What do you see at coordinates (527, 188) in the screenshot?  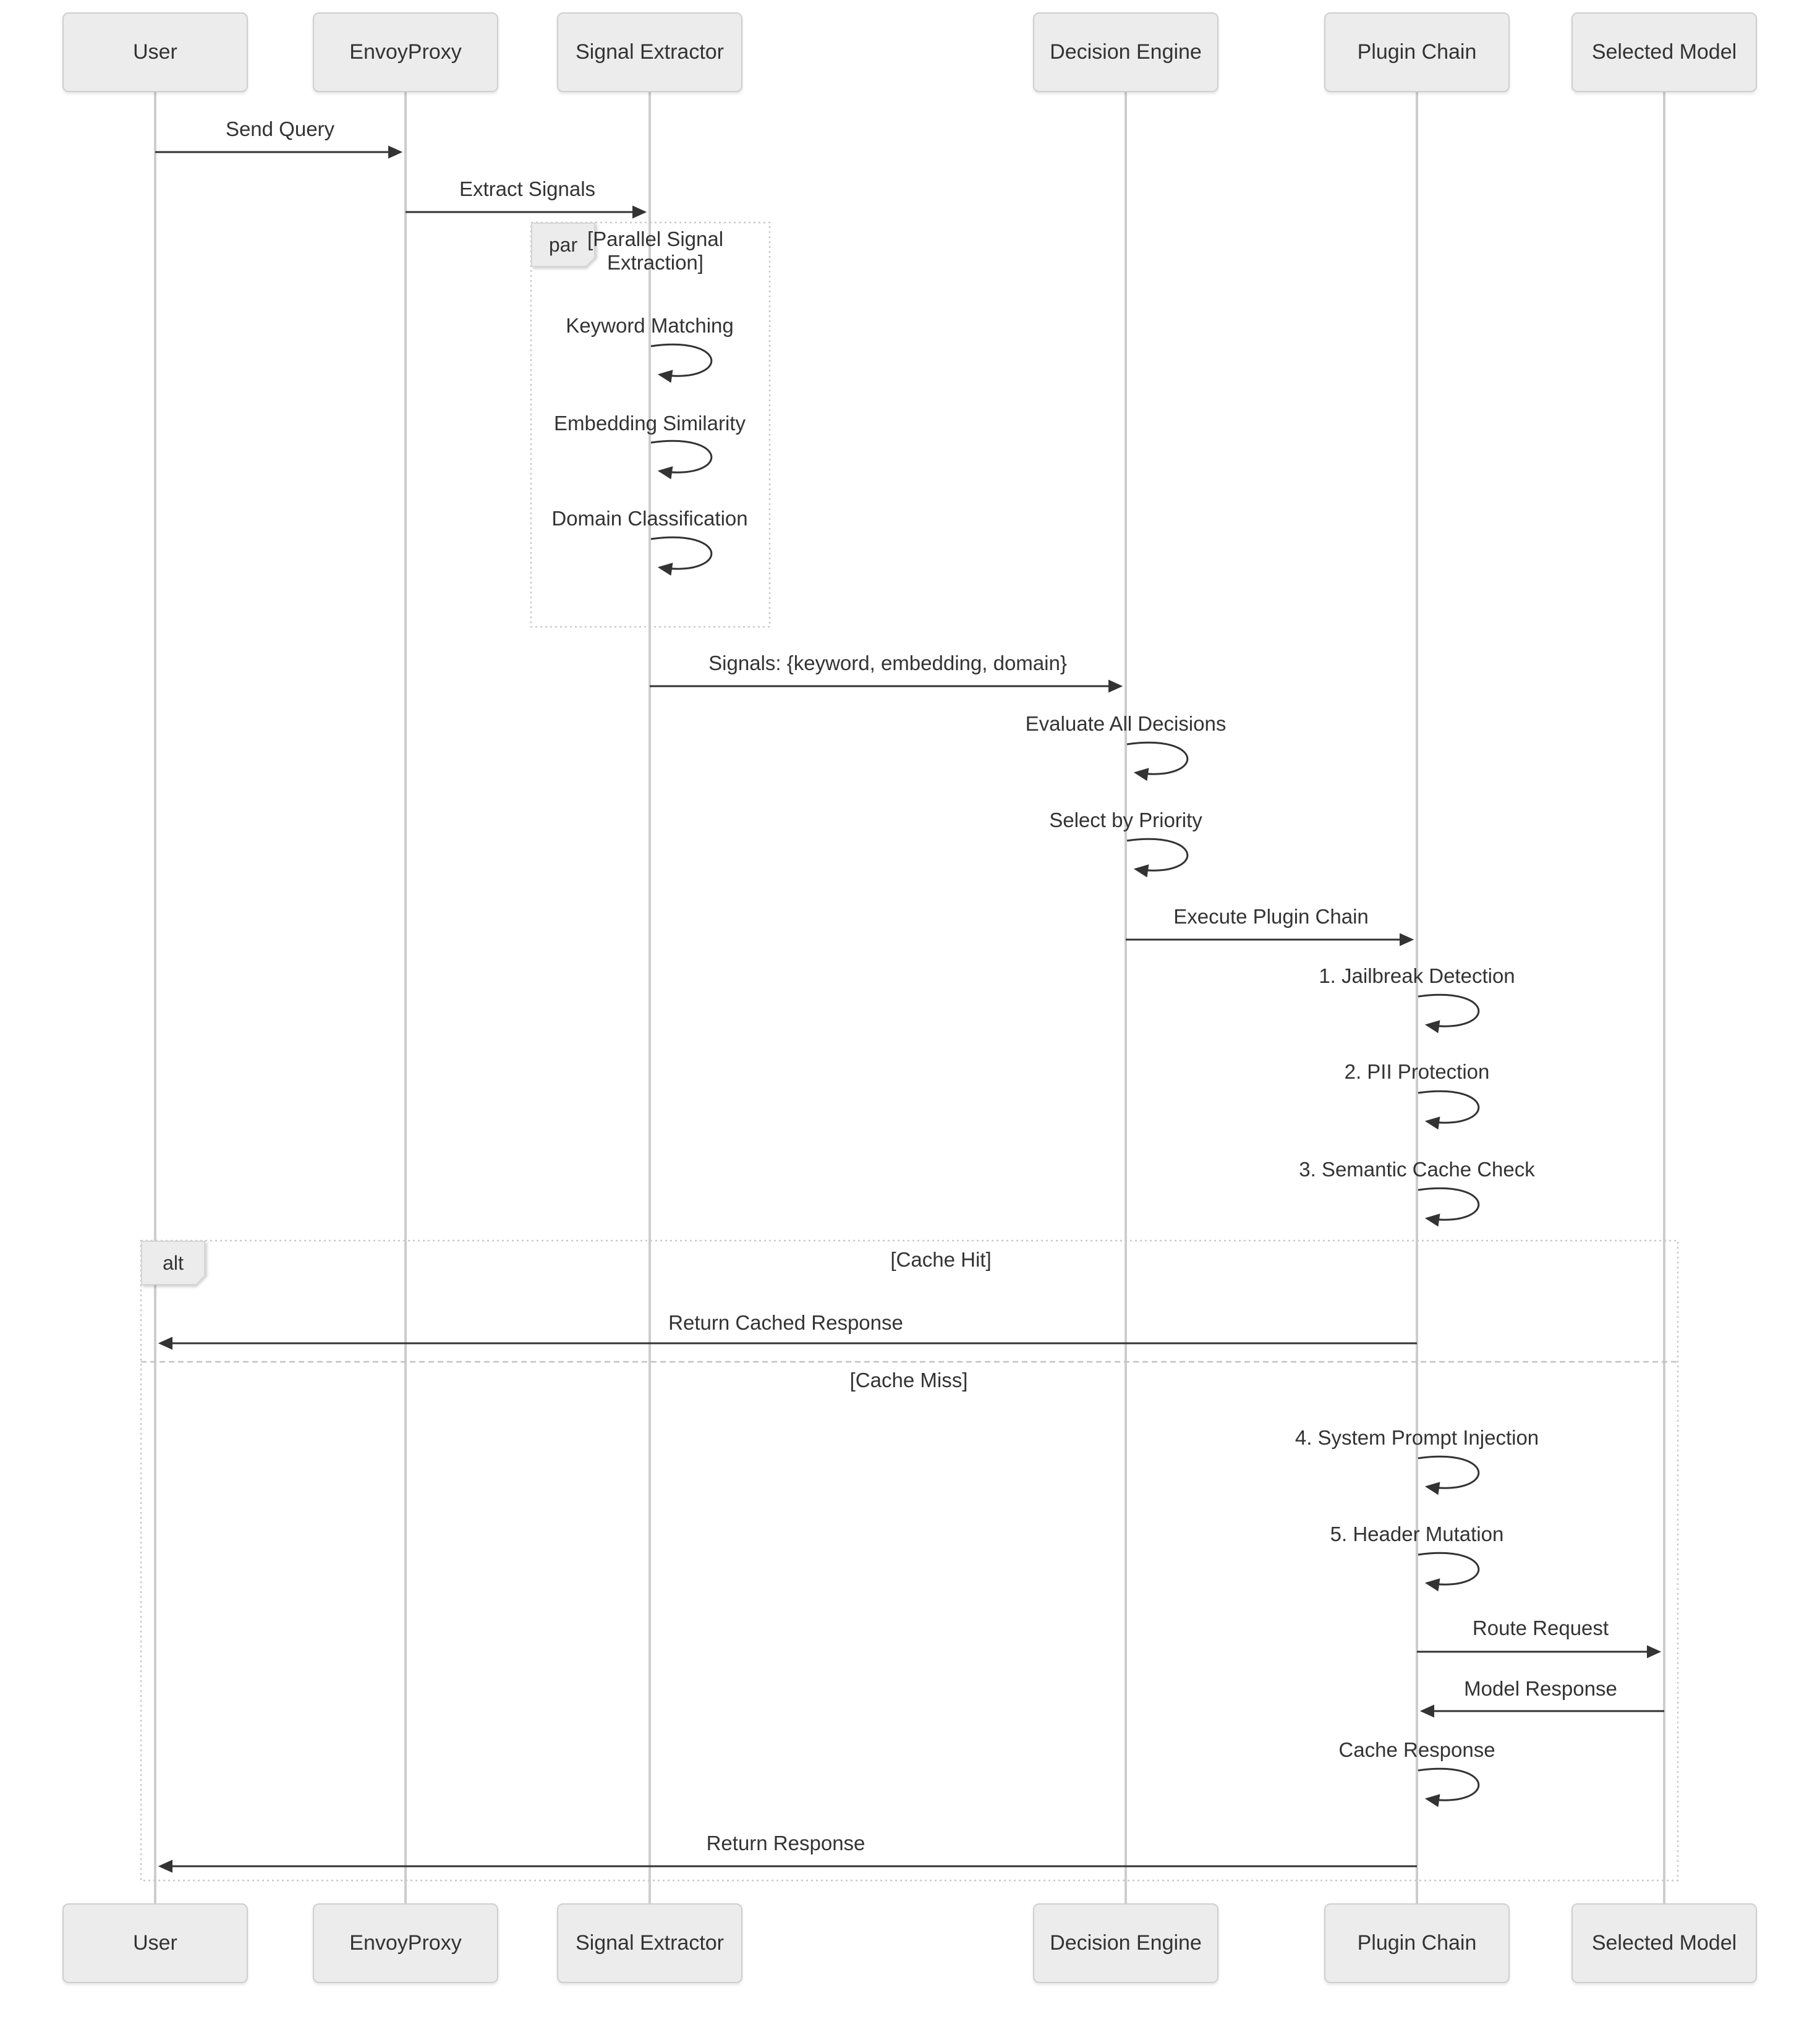 I see `message-label-extract-signals: Extract Signals` at bounding box center [527, 188].